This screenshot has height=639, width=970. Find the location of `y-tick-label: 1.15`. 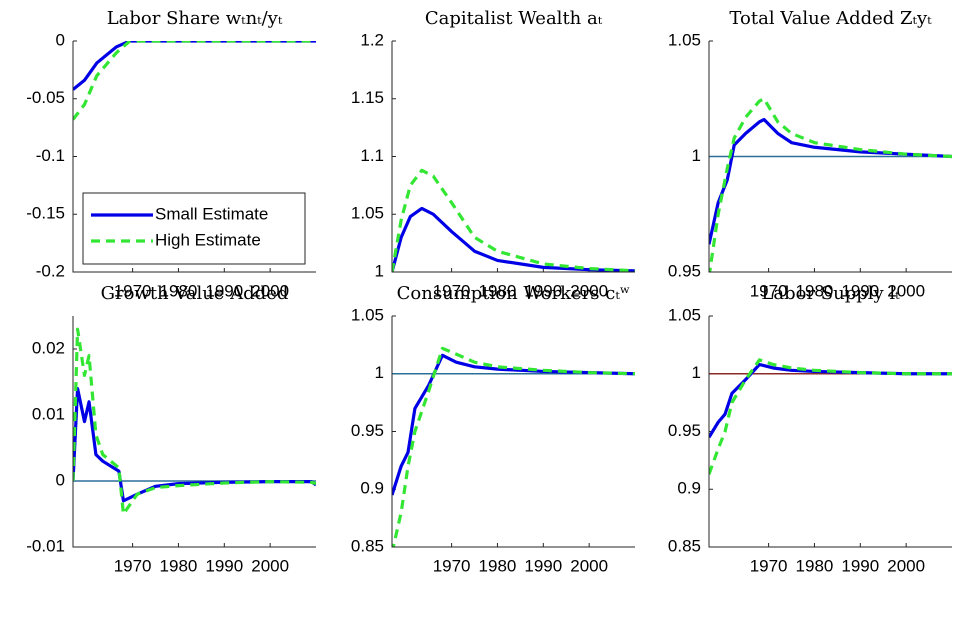

y-tick-label: 1.15 is located at coordinates (367, 97).